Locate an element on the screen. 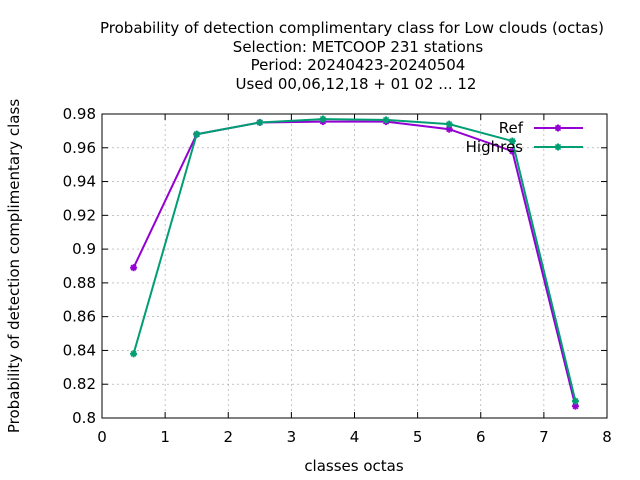  x-tick-label: 3 is located at coordinates (292, 437).